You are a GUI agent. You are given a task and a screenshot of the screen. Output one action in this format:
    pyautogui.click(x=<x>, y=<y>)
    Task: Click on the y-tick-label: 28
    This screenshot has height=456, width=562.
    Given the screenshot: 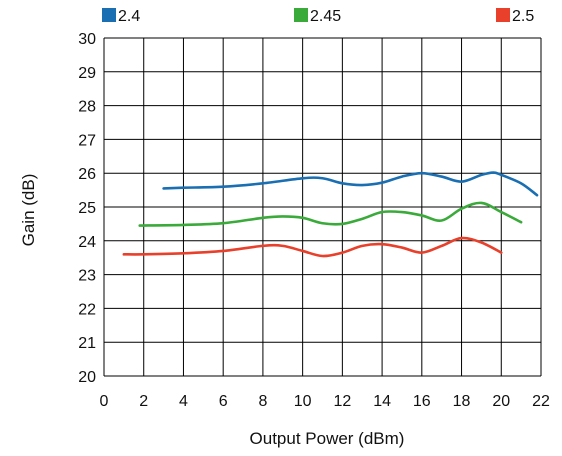 What is the action you would take?
    pyautogui.click(x=87, y=107)
    